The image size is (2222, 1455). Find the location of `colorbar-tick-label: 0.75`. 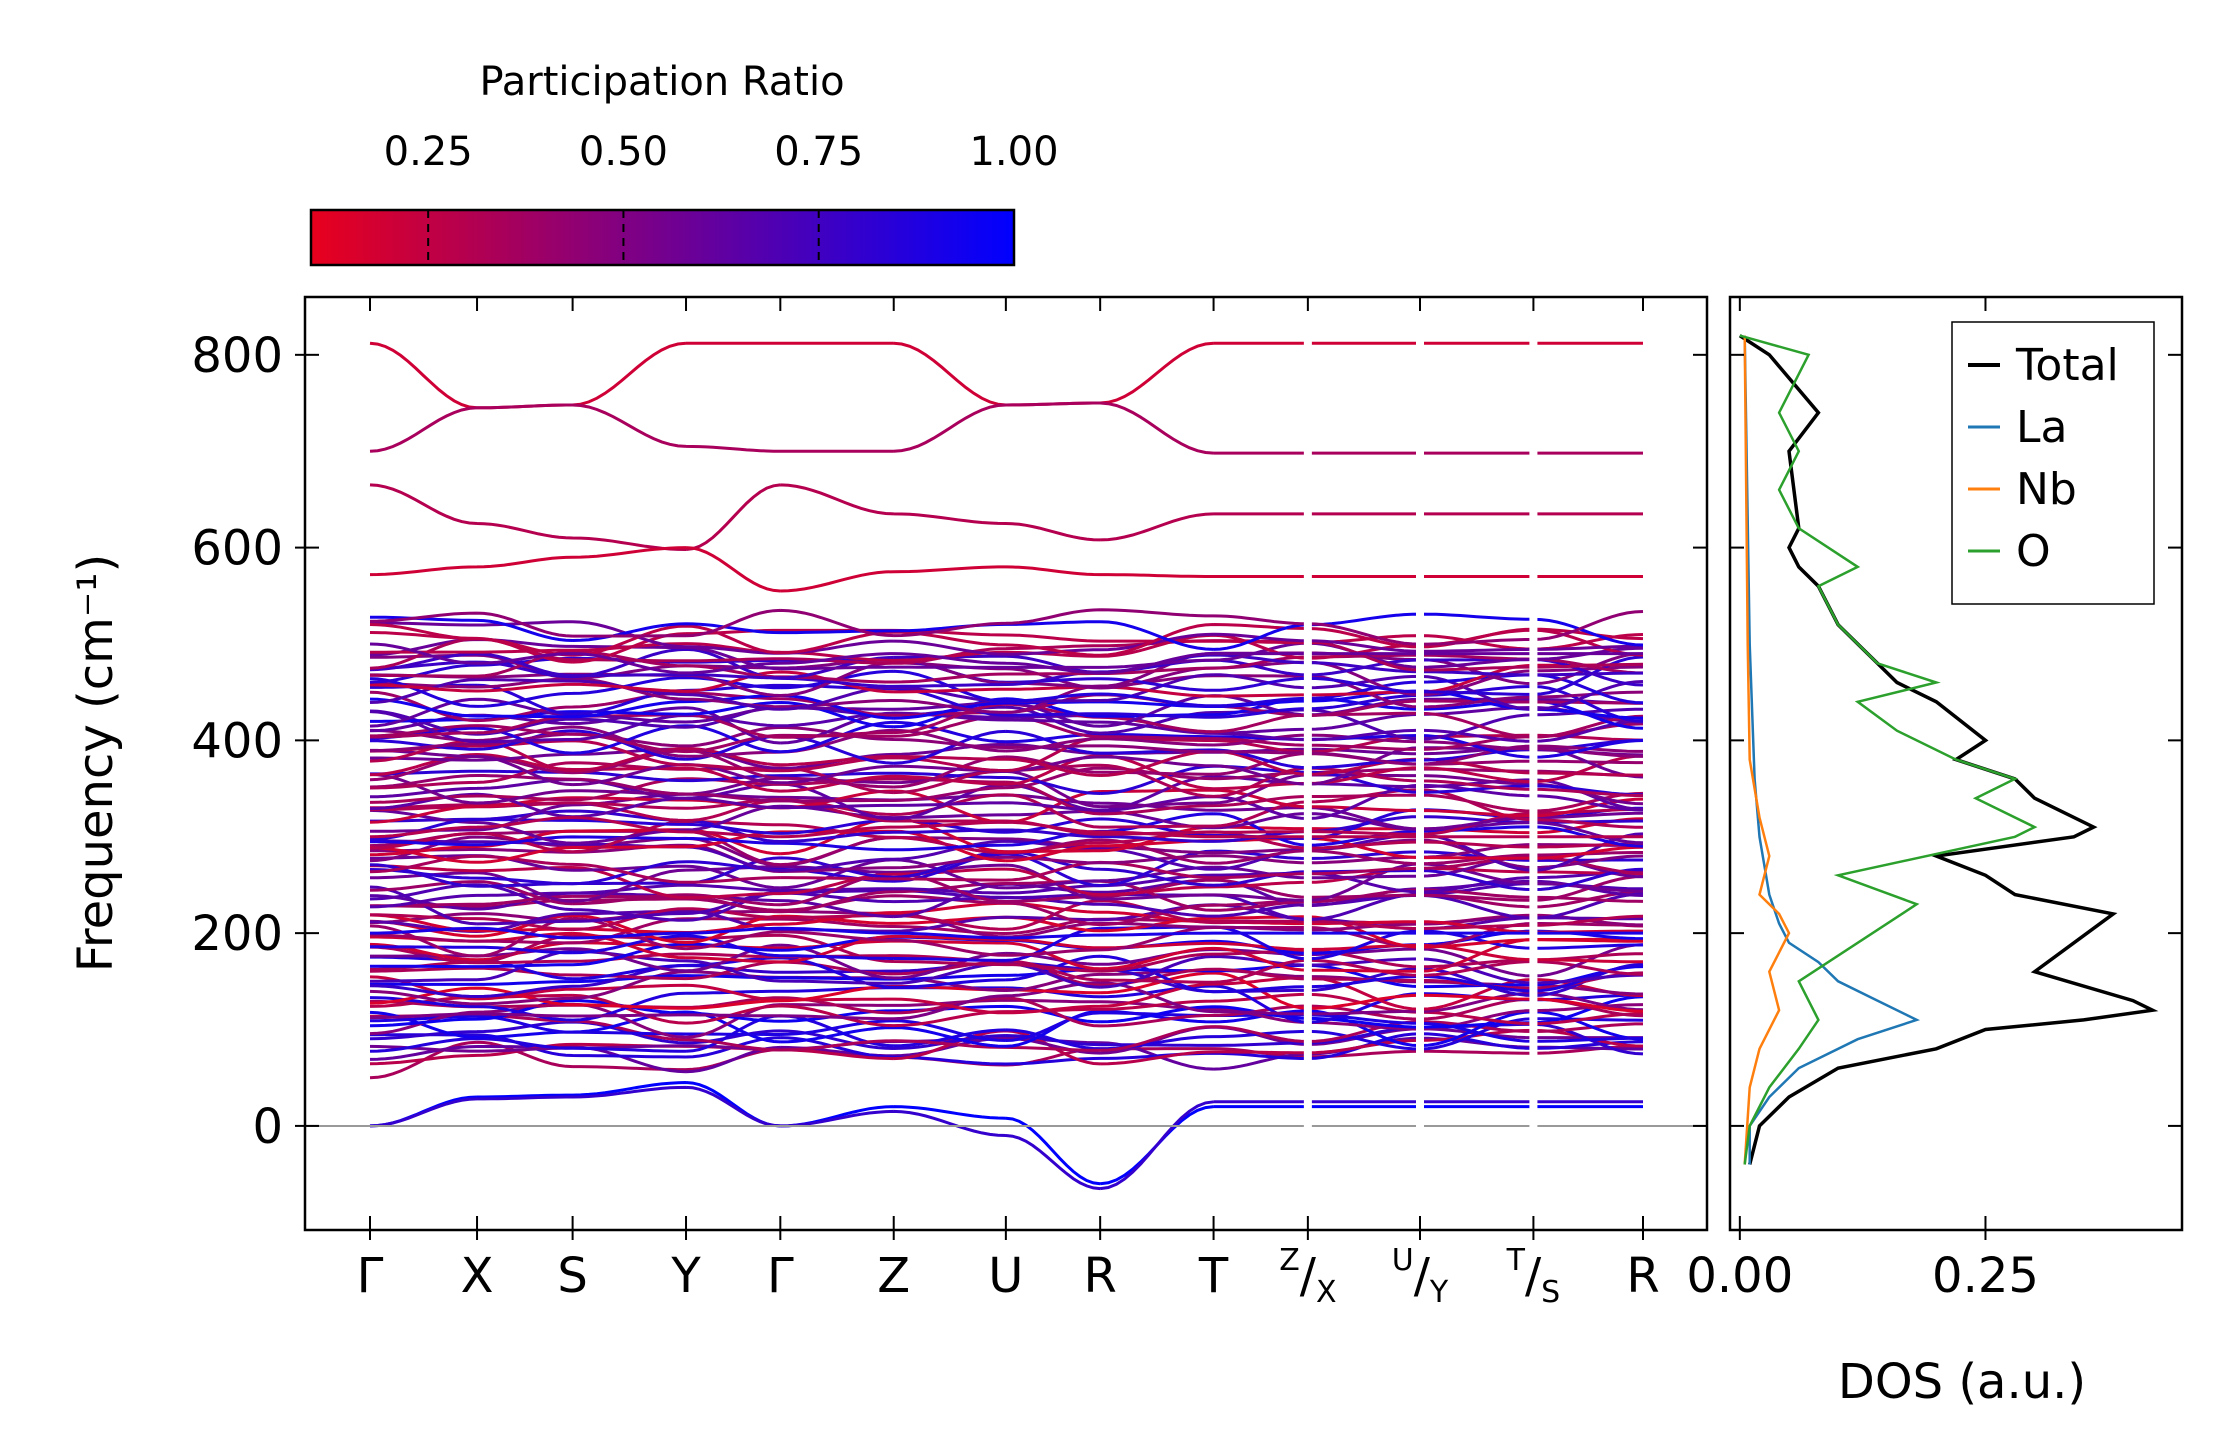

colorbar-tick-label: 0.75 is located at coordinates (818, 152).